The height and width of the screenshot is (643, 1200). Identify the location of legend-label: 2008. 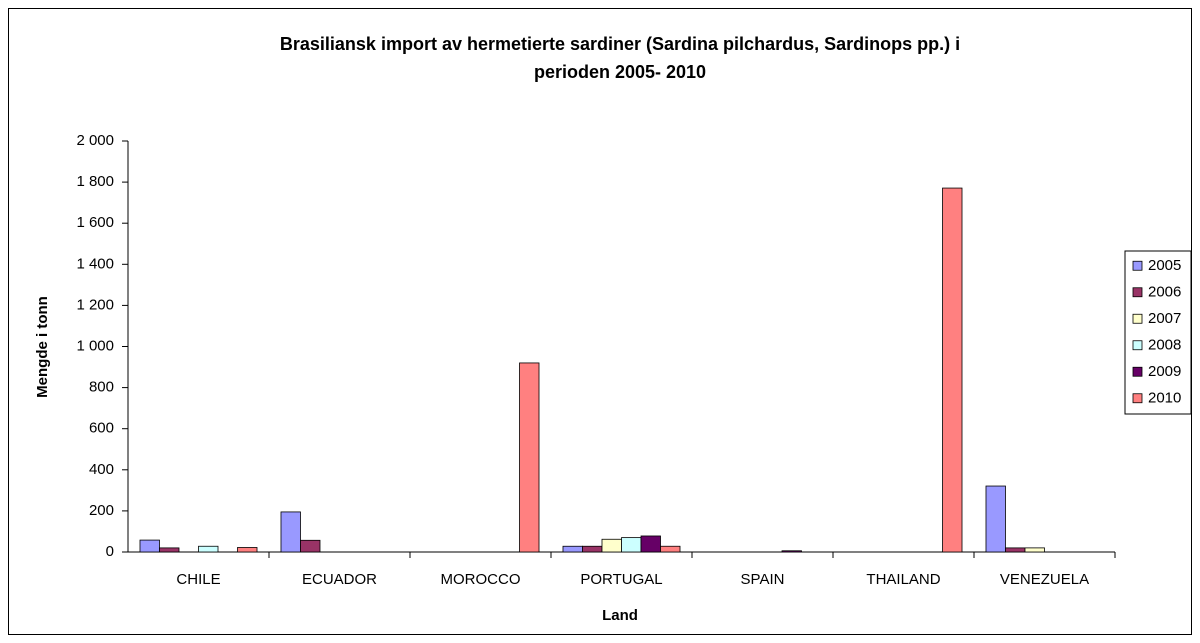
(1164, 345).